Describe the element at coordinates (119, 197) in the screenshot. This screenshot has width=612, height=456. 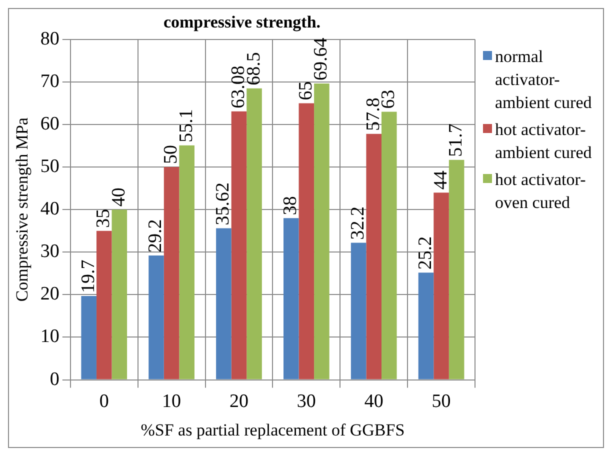
I see `data-label: 40` at that location.